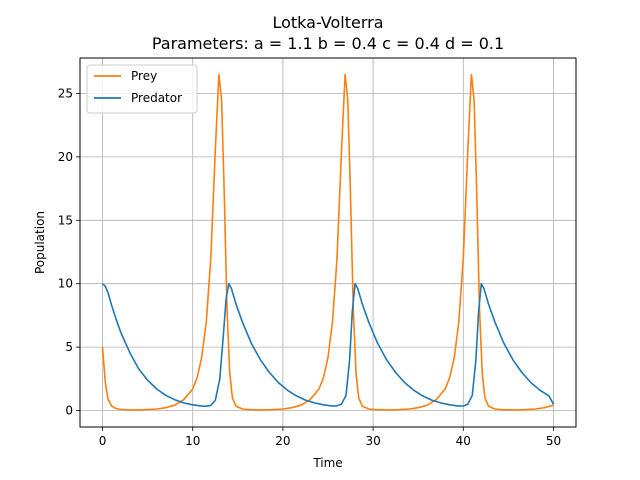 The image size is (640, 480). I want to click on x-tick-label-4: 40, so click(463, 441).